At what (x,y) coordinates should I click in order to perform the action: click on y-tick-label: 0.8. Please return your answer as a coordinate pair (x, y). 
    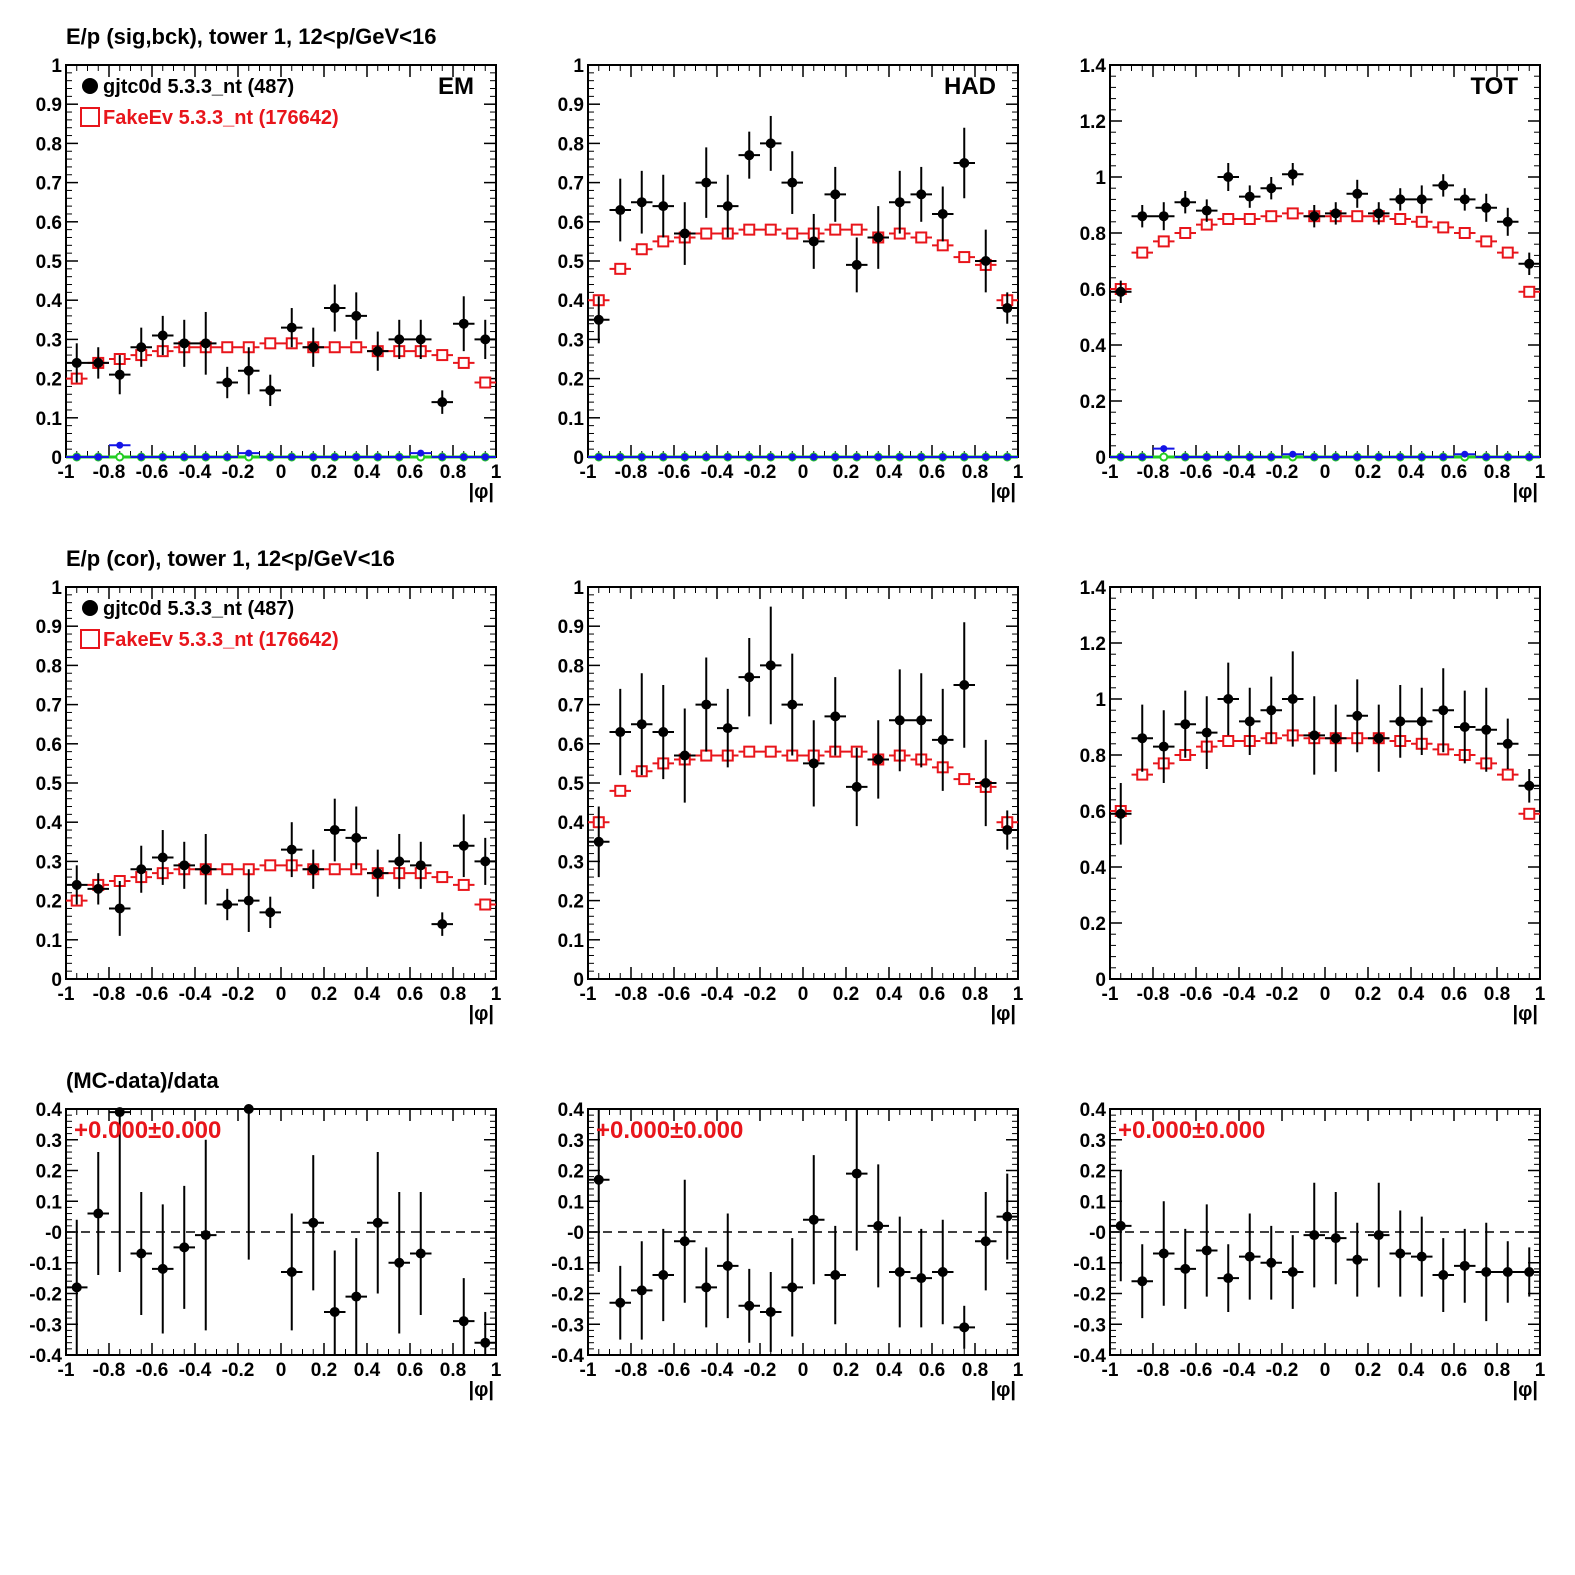
    Looking at the image, I should click on (49, 666).